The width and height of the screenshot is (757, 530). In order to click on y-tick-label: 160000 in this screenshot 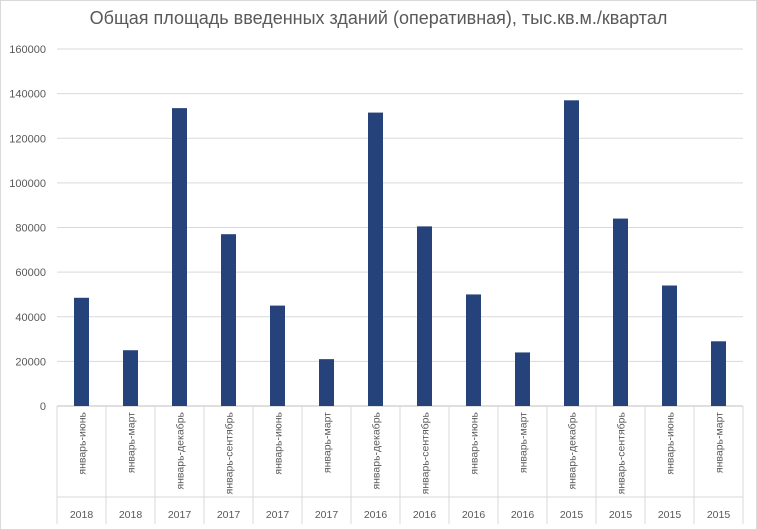, I will do `click(27, 50)`.